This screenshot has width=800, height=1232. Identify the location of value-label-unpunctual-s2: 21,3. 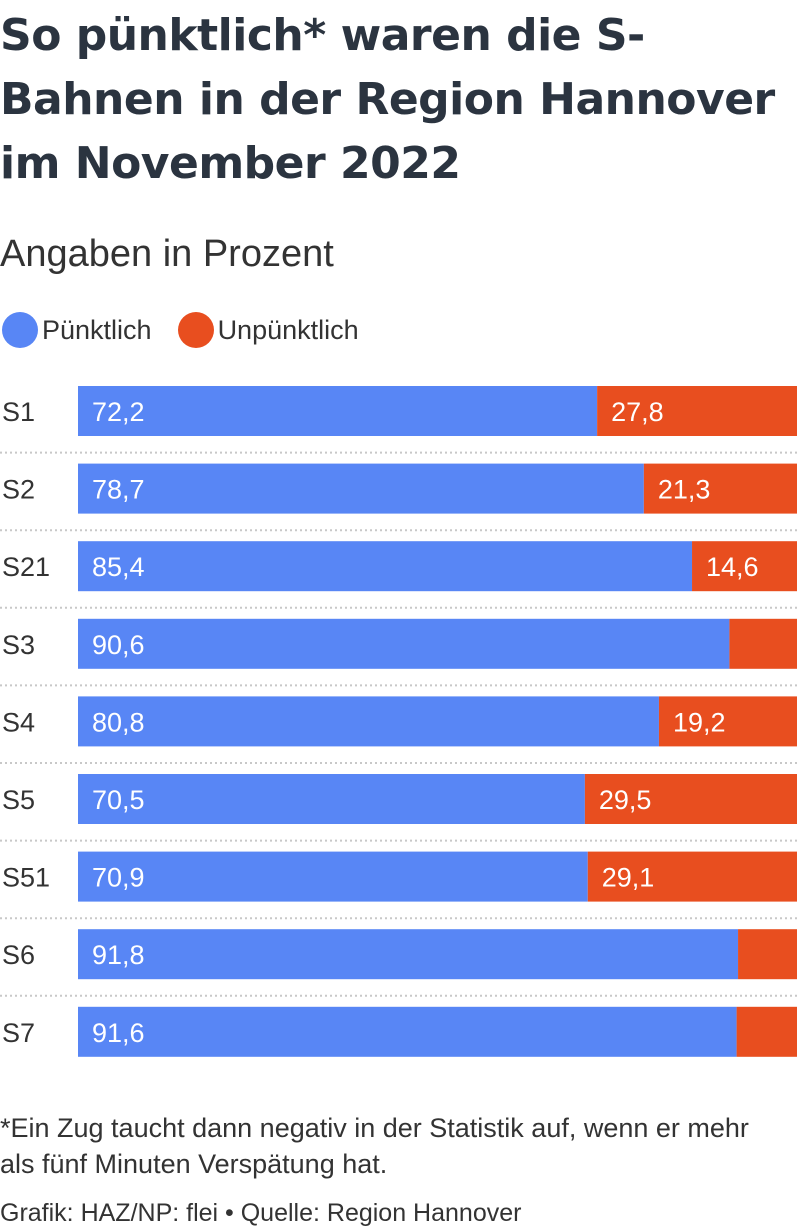
(684, 490).